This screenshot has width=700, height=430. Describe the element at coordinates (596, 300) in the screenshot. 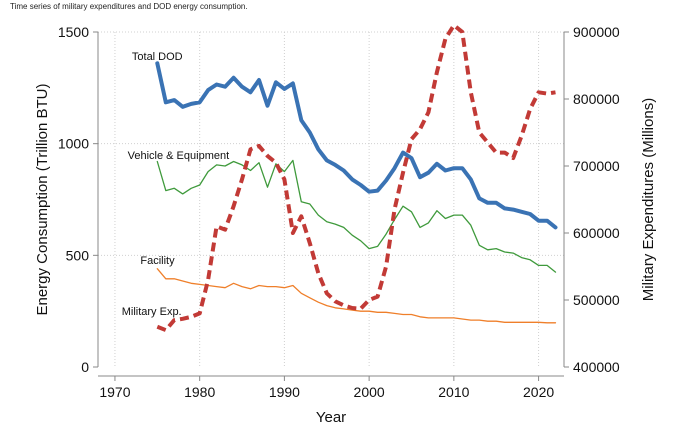

I see `y-right-tick-label-500000: 500000` at that location.